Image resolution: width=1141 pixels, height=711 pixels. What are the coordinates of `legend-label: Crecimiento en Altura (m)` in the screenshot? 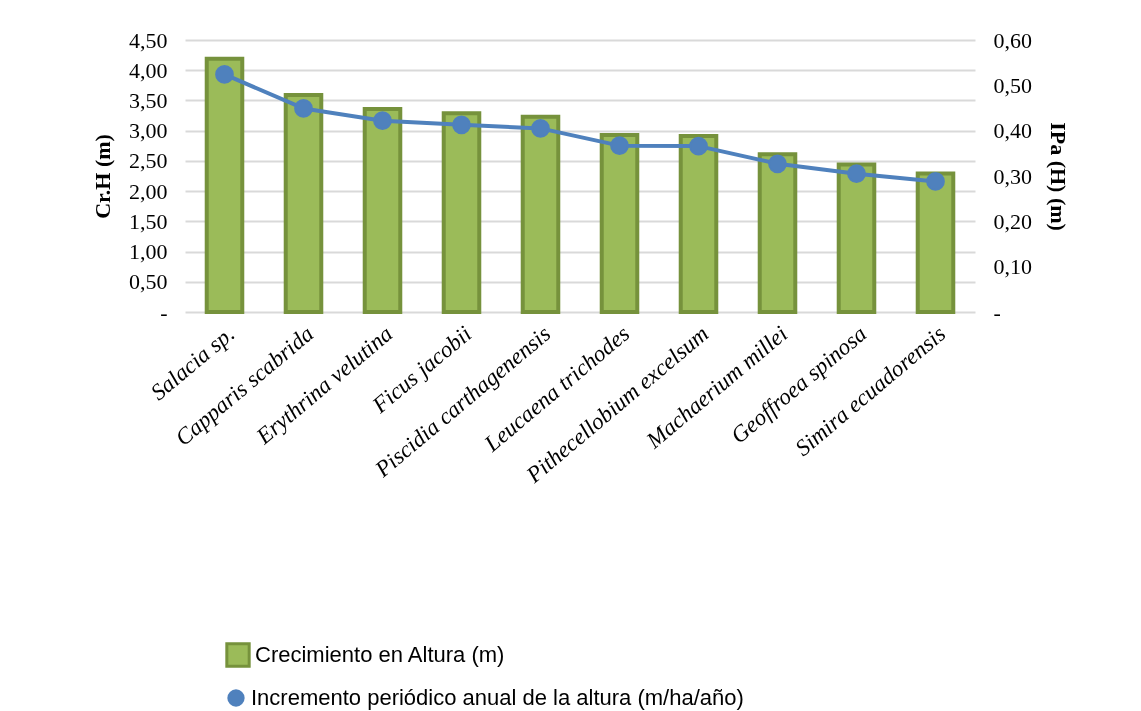 It's located at (380, 654).